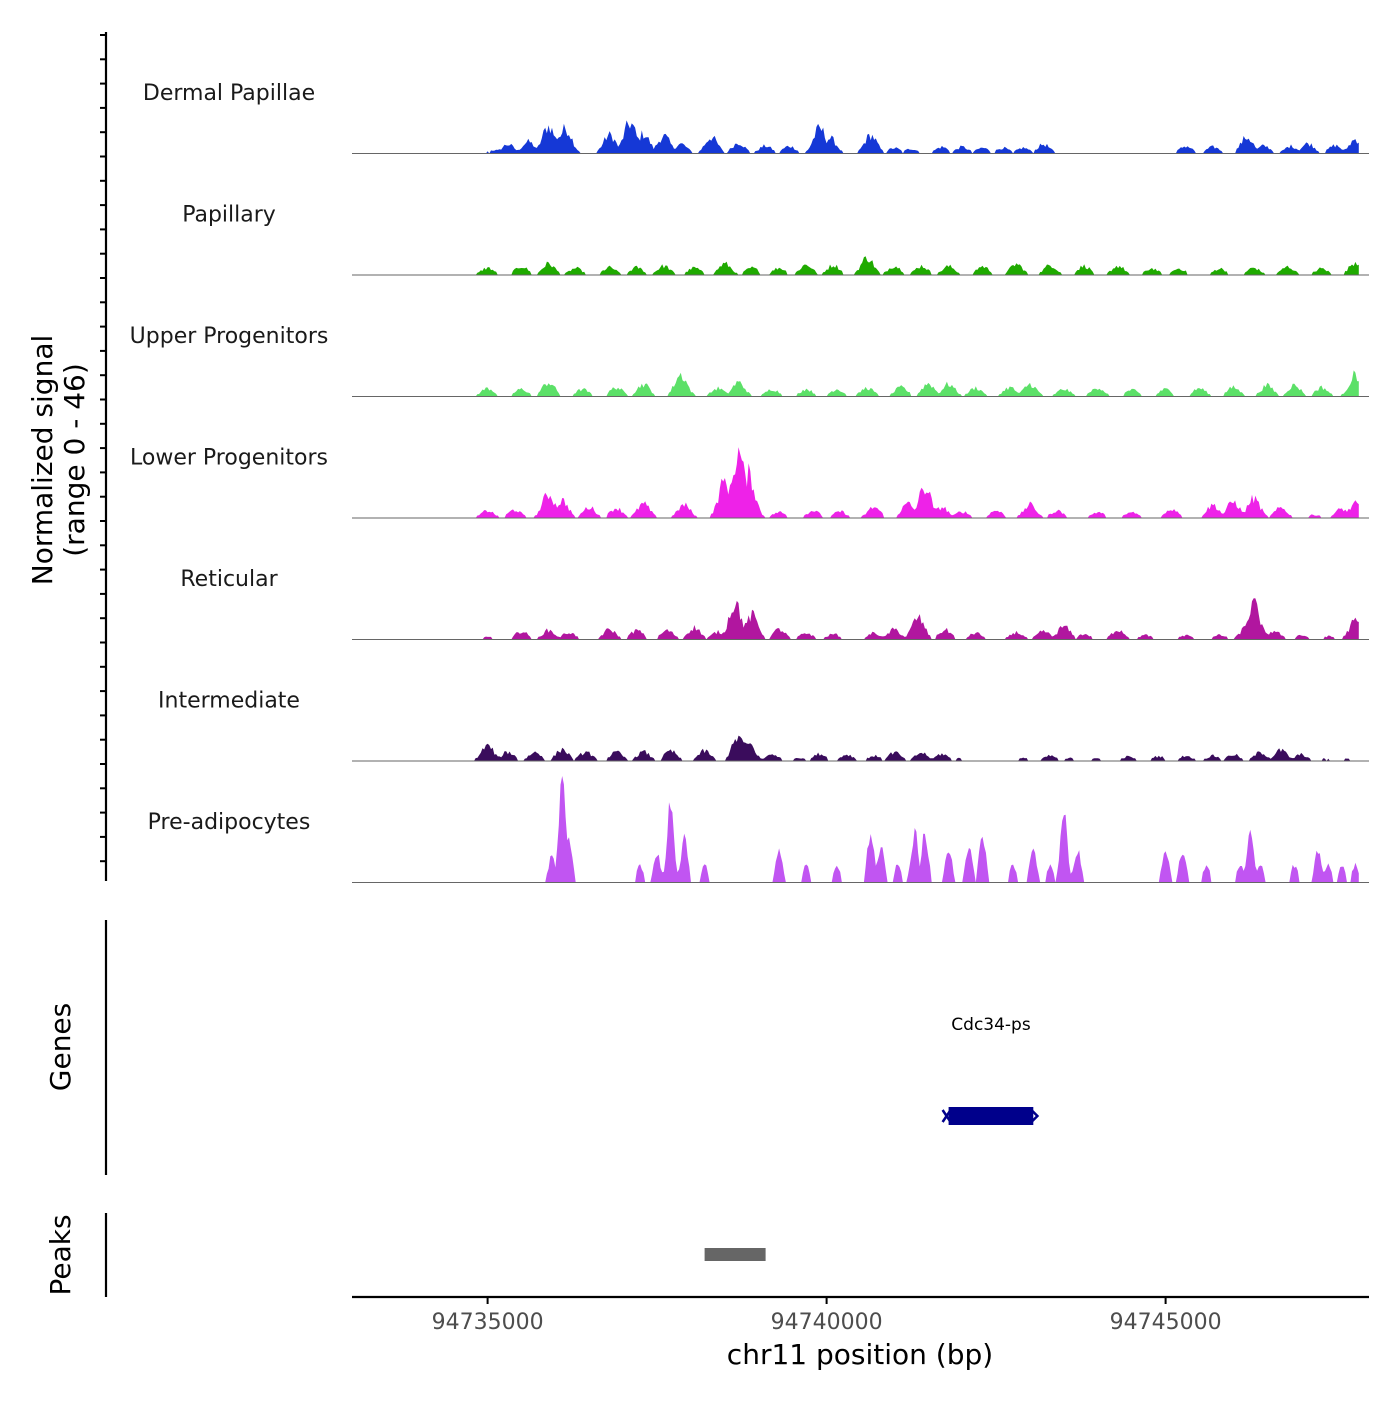 This screenshot has width=1400, height=1404. I want to click on track-label: Papillary, so click(229, 215).